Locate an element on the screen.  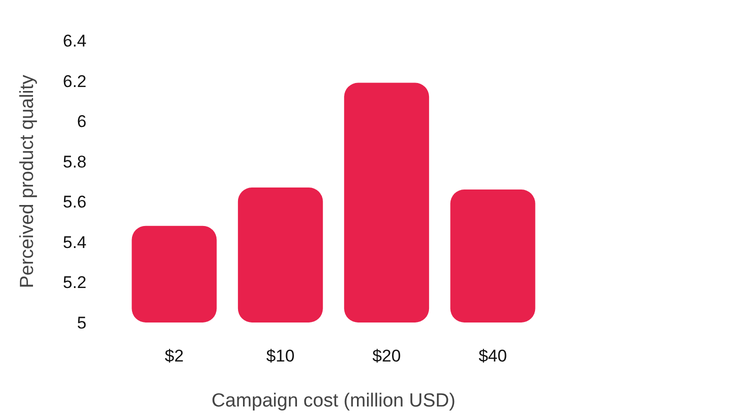
x-tick-label: $2 is located at coordinates (174, 356).